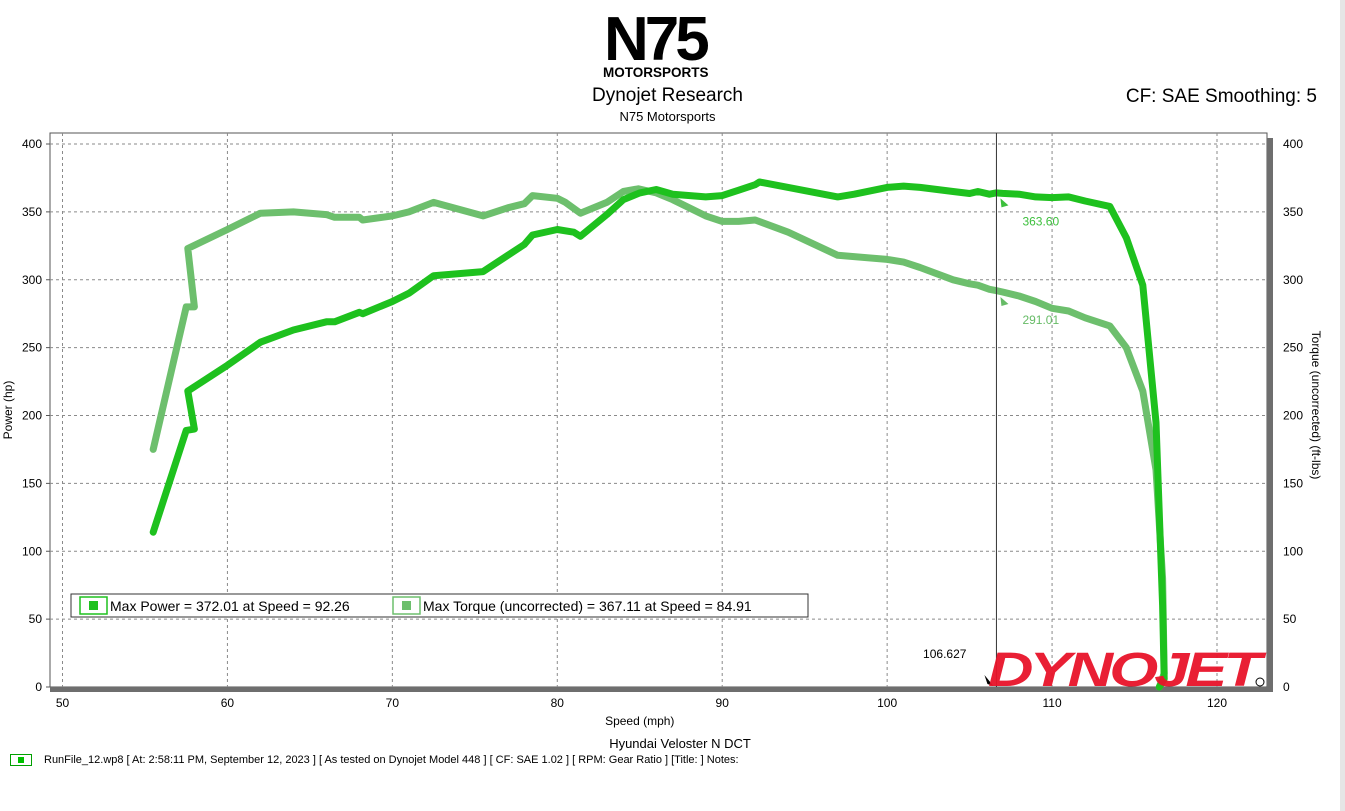 Image resolution: width=1345 pixels, height=811 pixels. Describe the element at coordinates (36, 619) in the screenshot. I see `y-tick-label-left: 50` at that location.